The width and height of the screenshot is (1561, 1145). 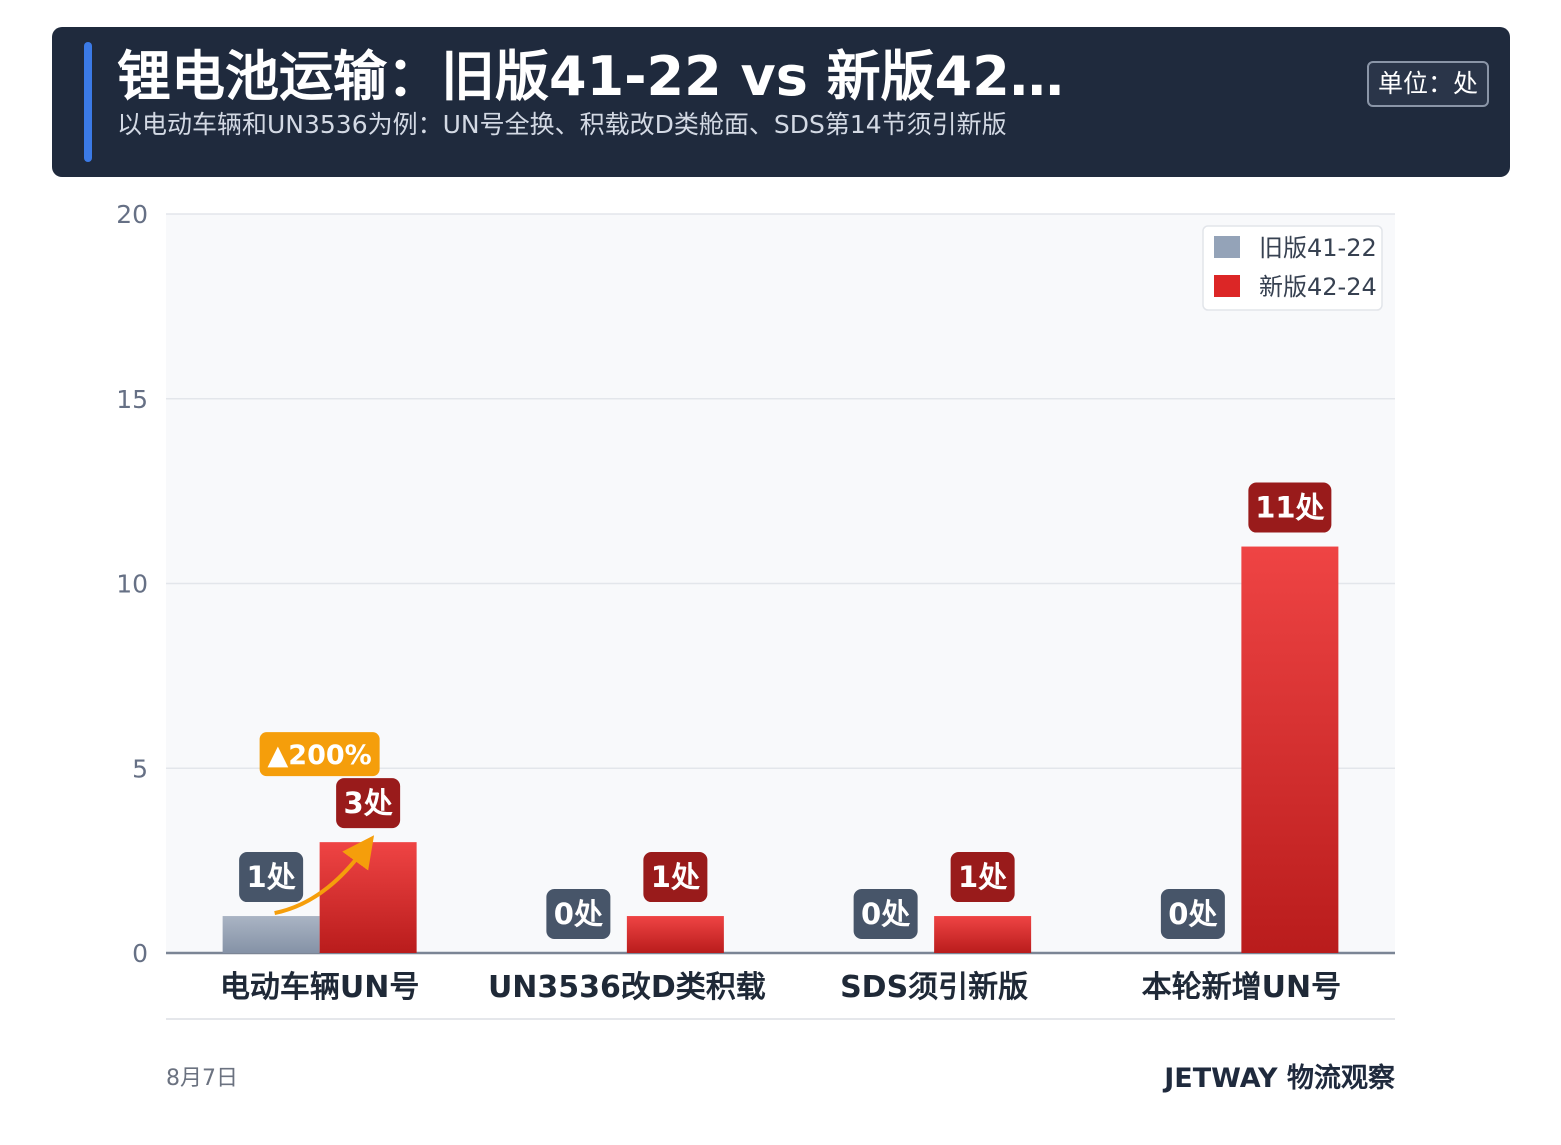 I want to click on y-tick-label: 0, so click(x=140, y=953).